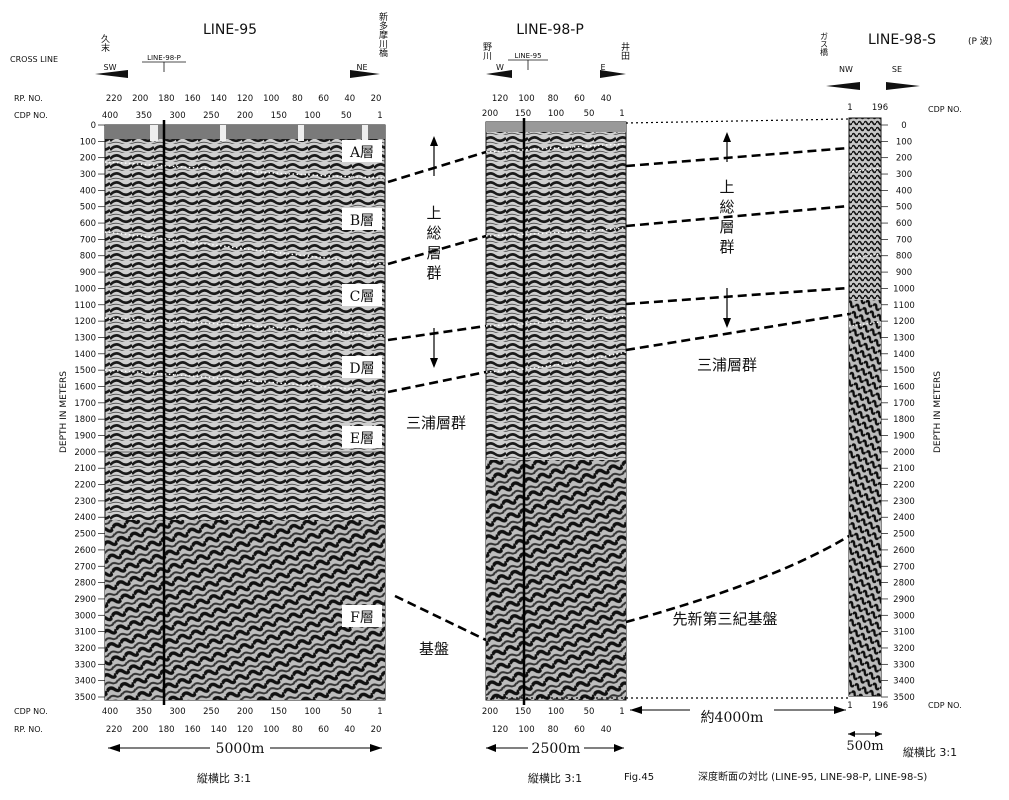 This screenshot has width=1009, height=800. What do you see at coordinates (224, 778) in the screenshot?
I see `aspect-ratio-line95: 縦横比 3:1` at bounding box center [224, 778].